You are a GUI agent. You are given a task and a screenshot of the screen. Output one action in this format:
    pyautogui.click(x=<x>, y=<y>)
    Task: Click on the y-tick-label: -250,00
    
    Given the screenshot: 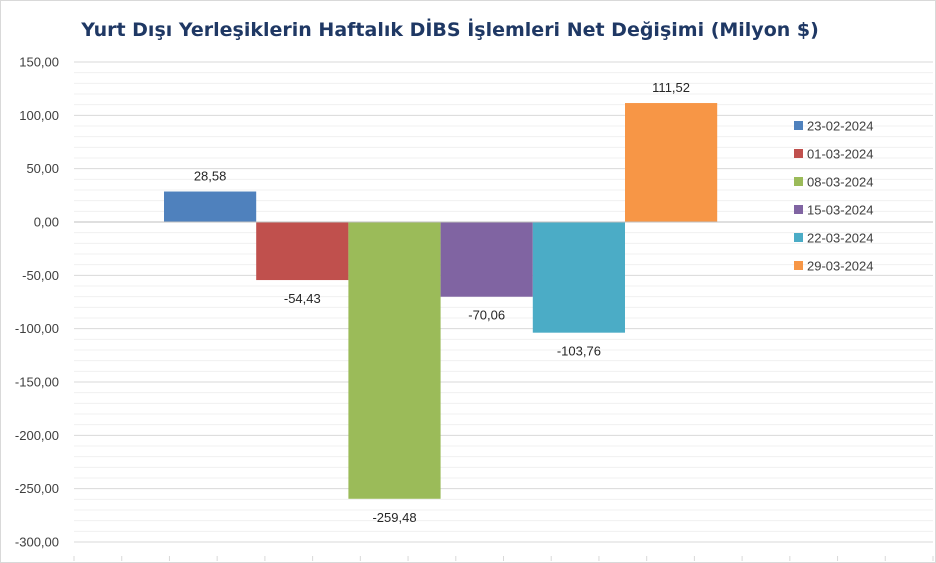 What is the action you would take?
    pyautogui.click(x=37, y=488)
    